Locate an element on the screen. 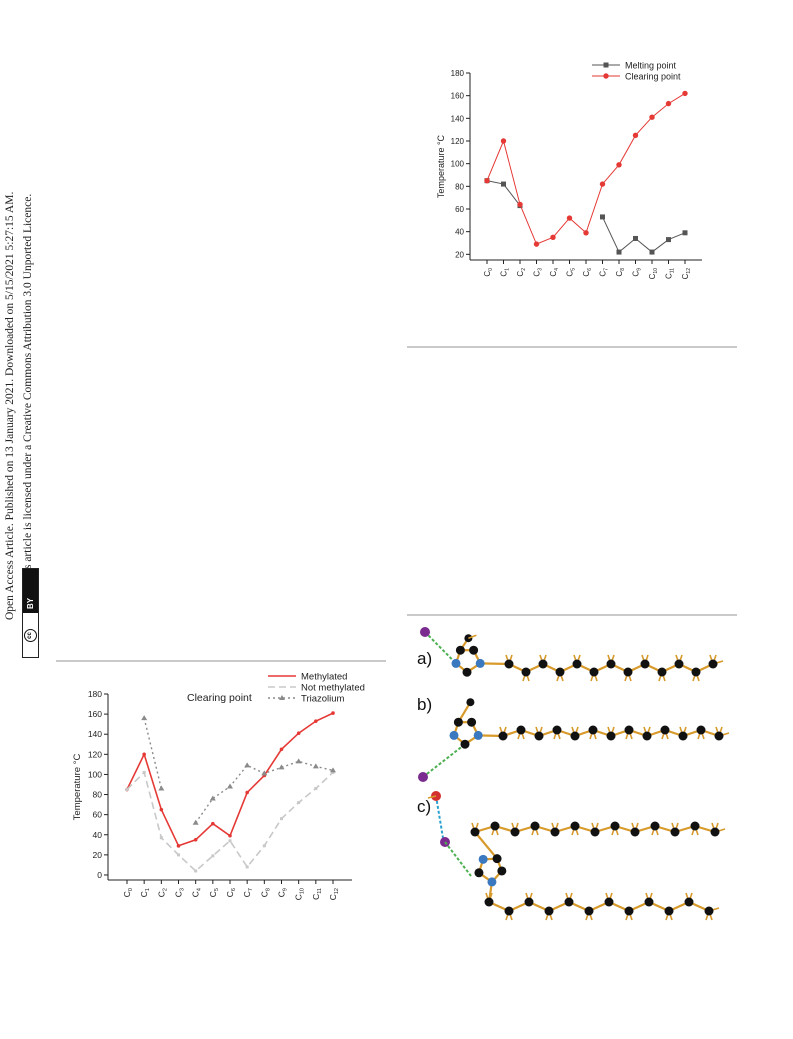 Image resolution: width=793 pixels, height=1039 pixels. panel-label-c: c) is located at coordinates (424, 806).